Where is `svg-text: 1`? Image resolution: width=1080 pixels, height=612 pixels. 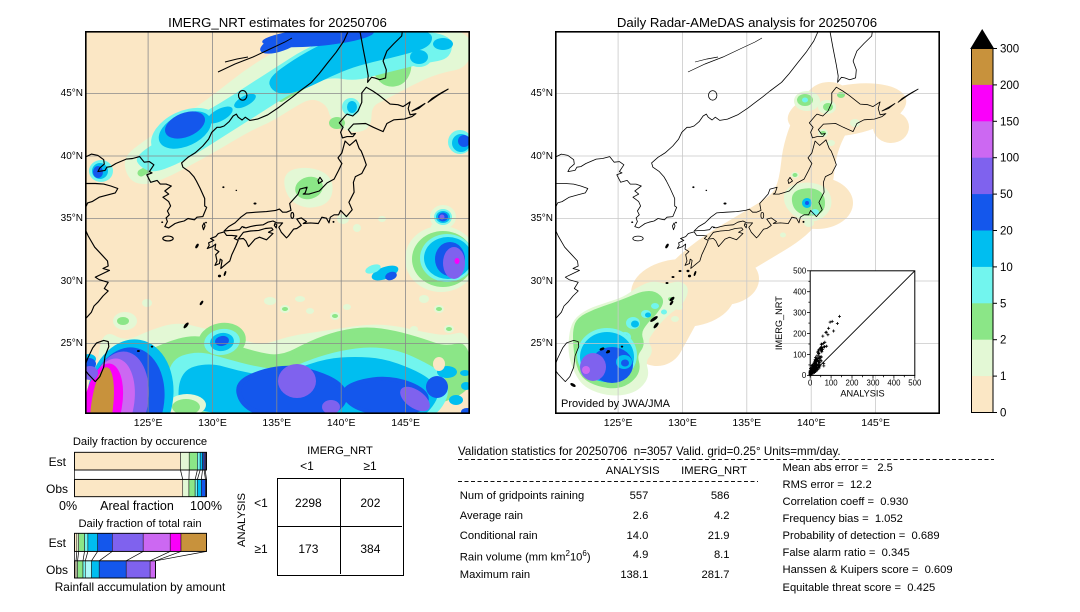
svg-text: 1 is located at coordinates (1003, 377).